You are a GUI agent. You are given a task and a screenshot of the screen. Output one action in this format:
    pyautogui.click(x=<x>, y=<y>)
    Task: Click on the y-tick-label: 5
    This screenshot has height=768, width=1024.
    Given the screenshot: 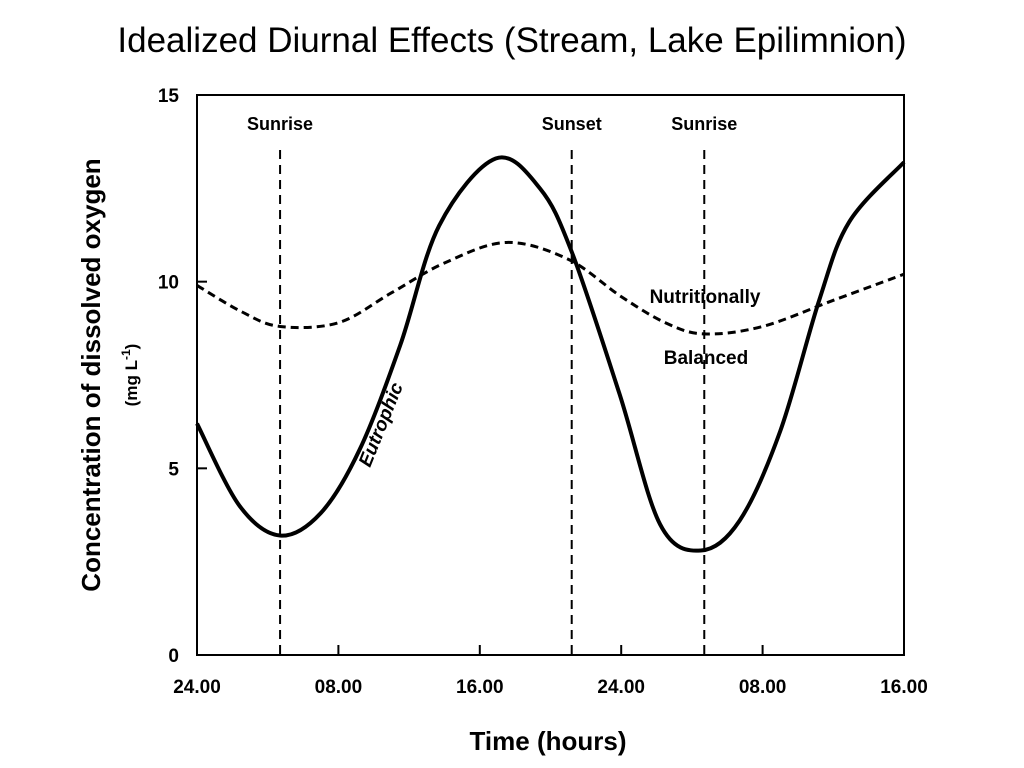 What is the action you would take?
    pyautogui.click(x=173, y=469)
    